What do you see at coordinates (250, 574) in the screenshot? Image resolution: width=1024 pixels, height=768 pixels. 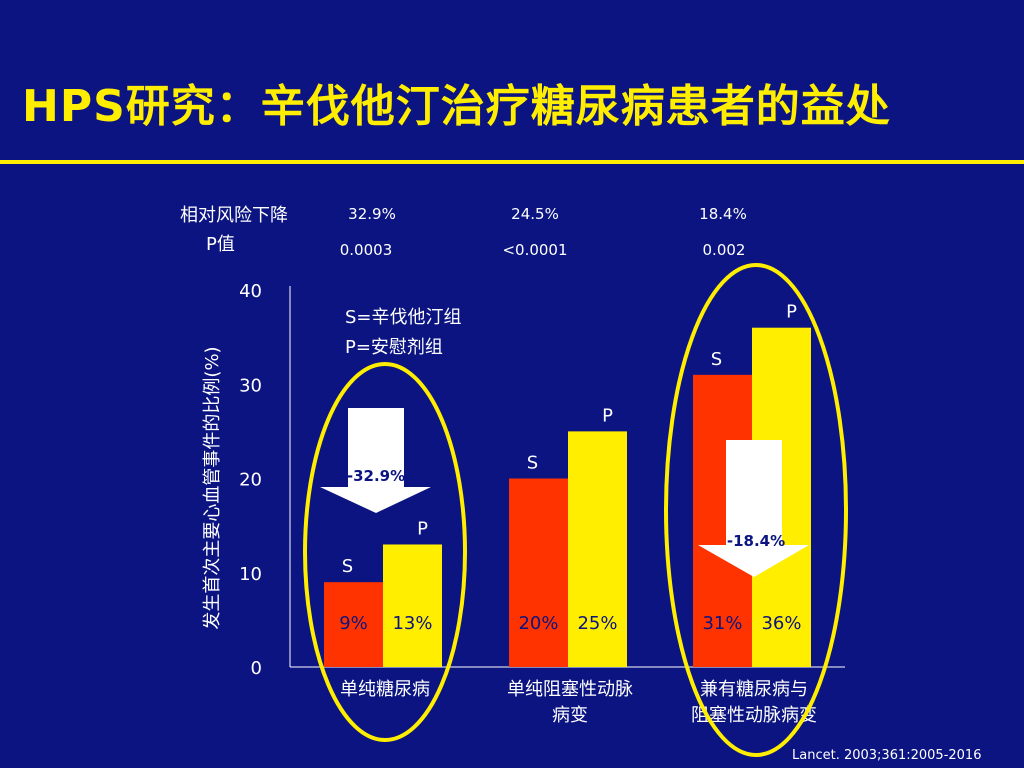 I see `y-tick-label: 10` at bounding box center [250, 574].